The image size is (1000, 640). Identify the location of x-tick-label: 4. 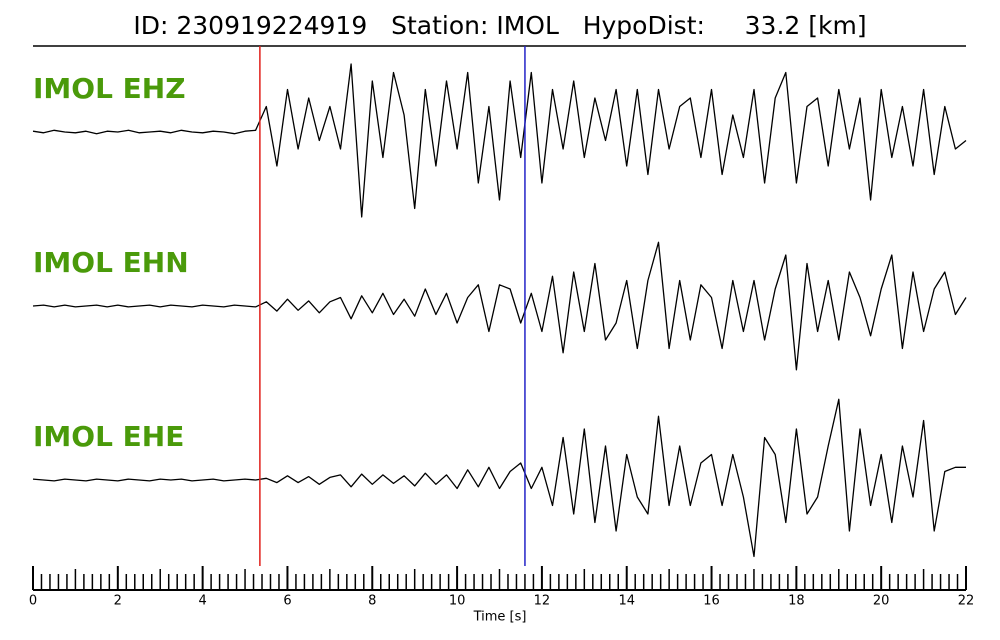
(202, 601).